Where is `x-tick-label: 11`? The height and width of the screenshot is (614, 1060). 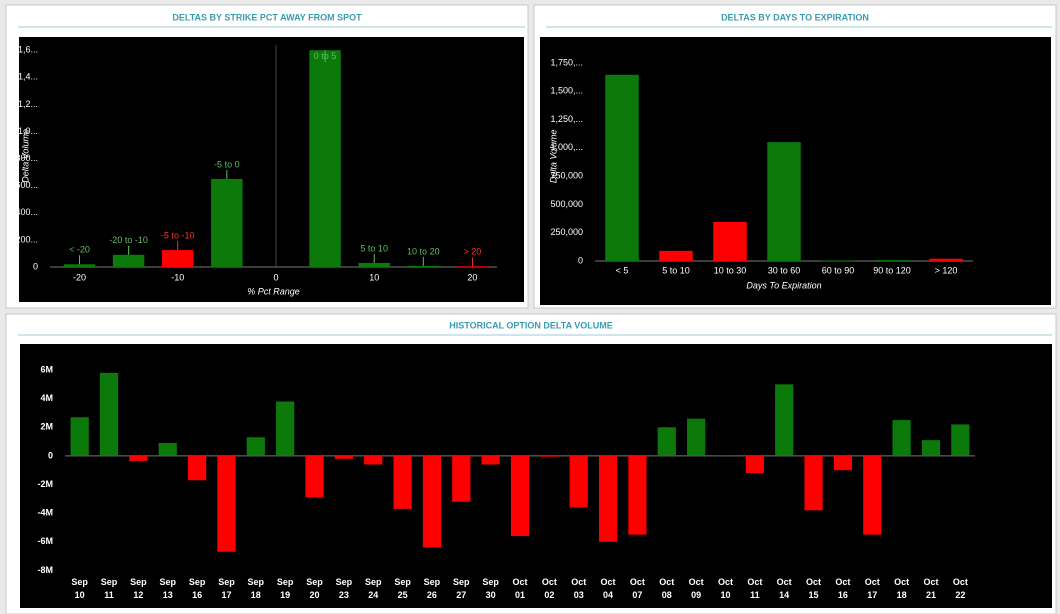 x-tick-label: 11 is located at coordinates (109, 595).